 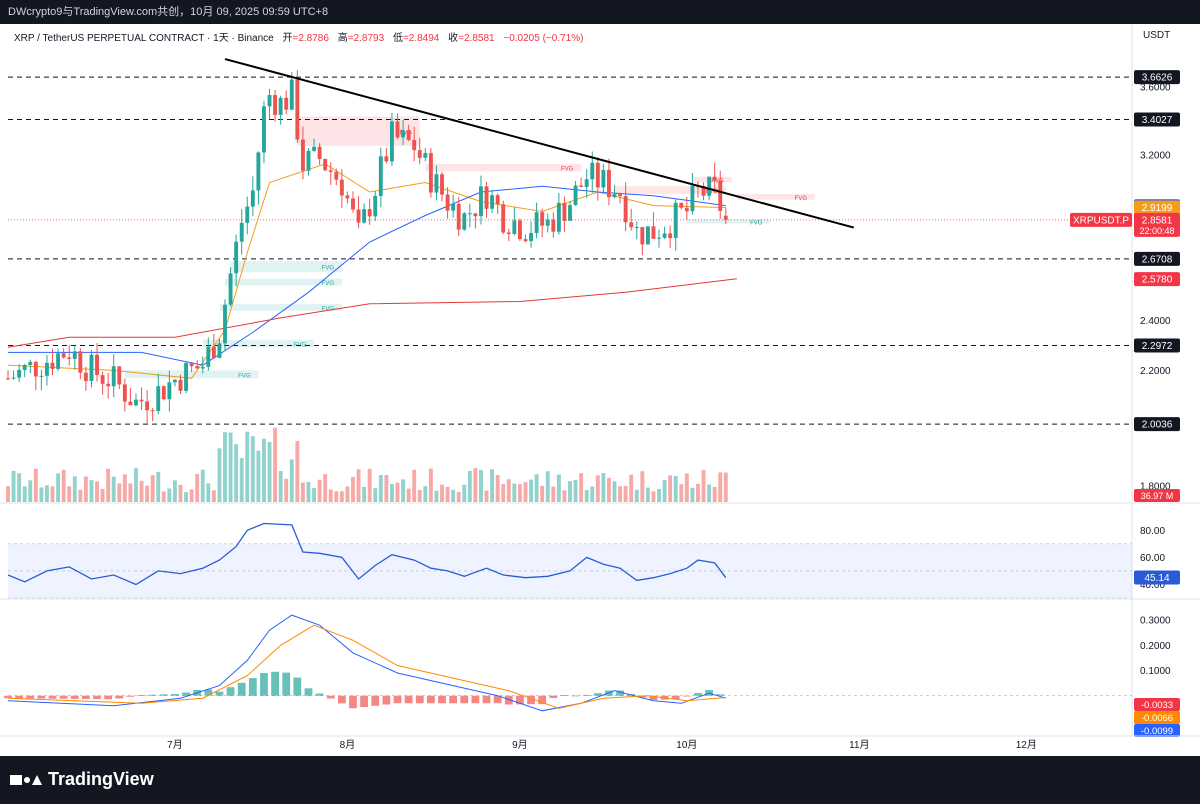 I want to click on countdown-label: 22:00:48, so click(x=1156, y=231).